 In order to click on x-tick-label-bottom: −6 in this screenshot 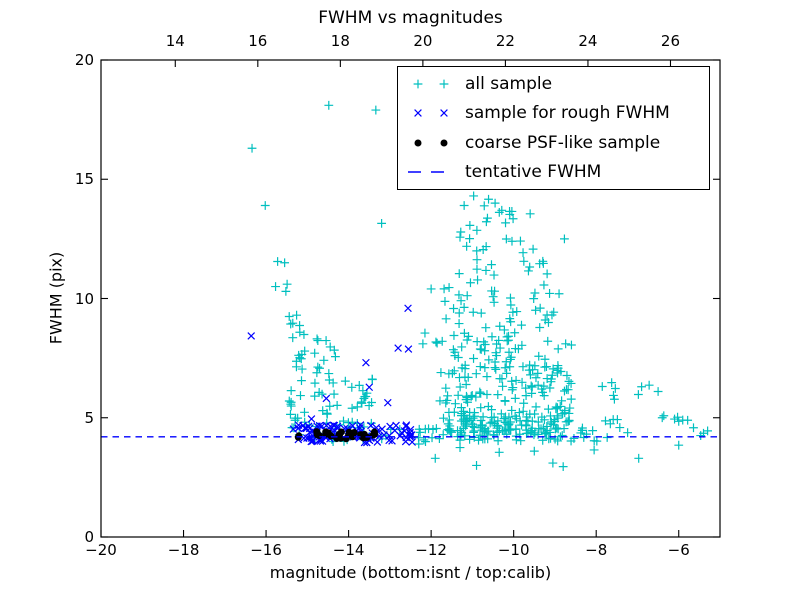, I will do `click(678, 550)`.